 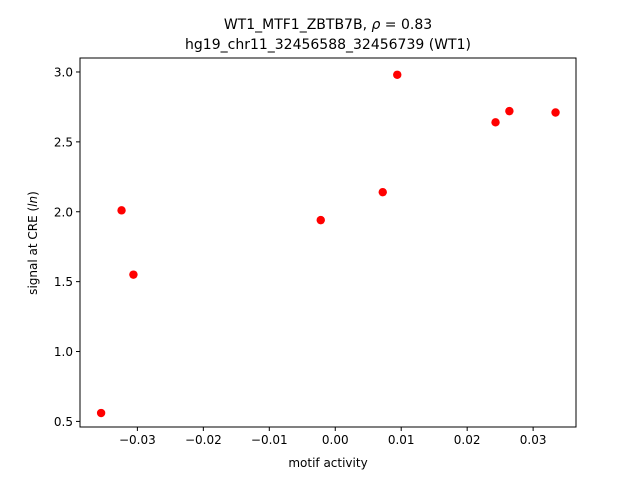 I want to click on y-tick-label: 2.0, so click(x=63, y=212).